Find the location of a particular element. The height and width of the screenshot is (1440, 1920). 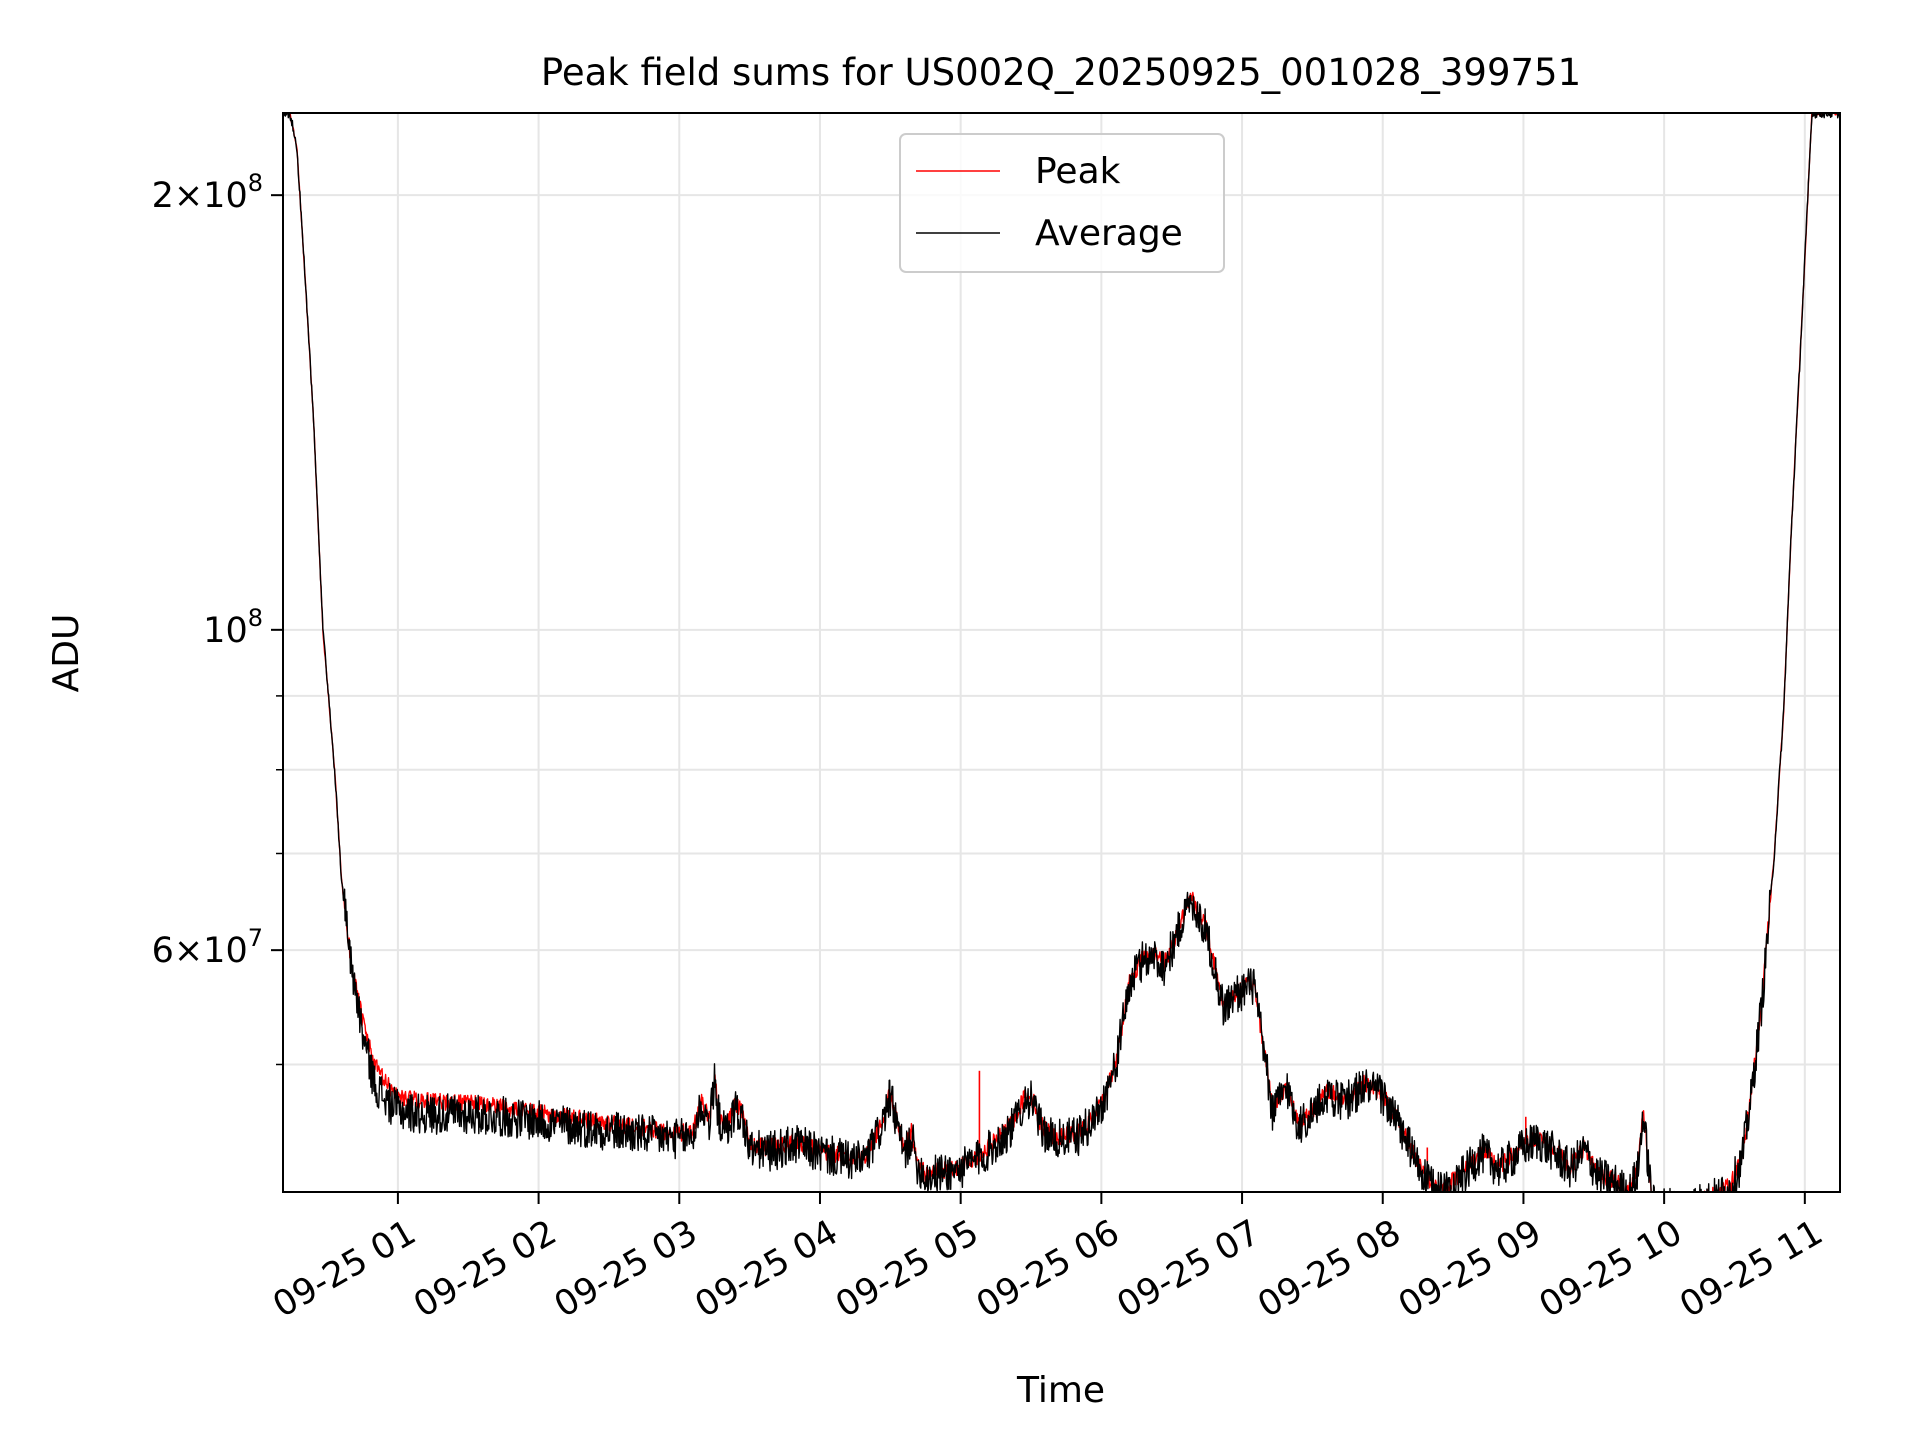

y-axis: 2×108 108 6×107 is located at coordinates (217, 617).